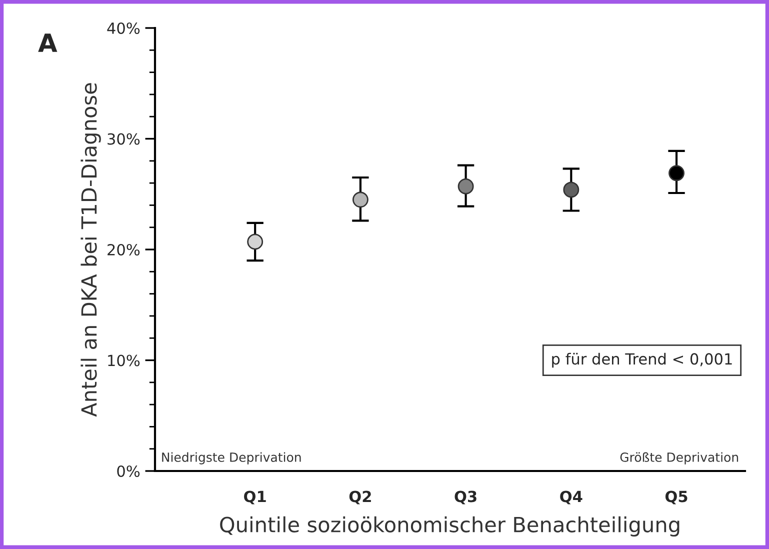  I want to click on y-axis-title: Anteil an DKA bei T1D-Diagnose, so click(90, 250).